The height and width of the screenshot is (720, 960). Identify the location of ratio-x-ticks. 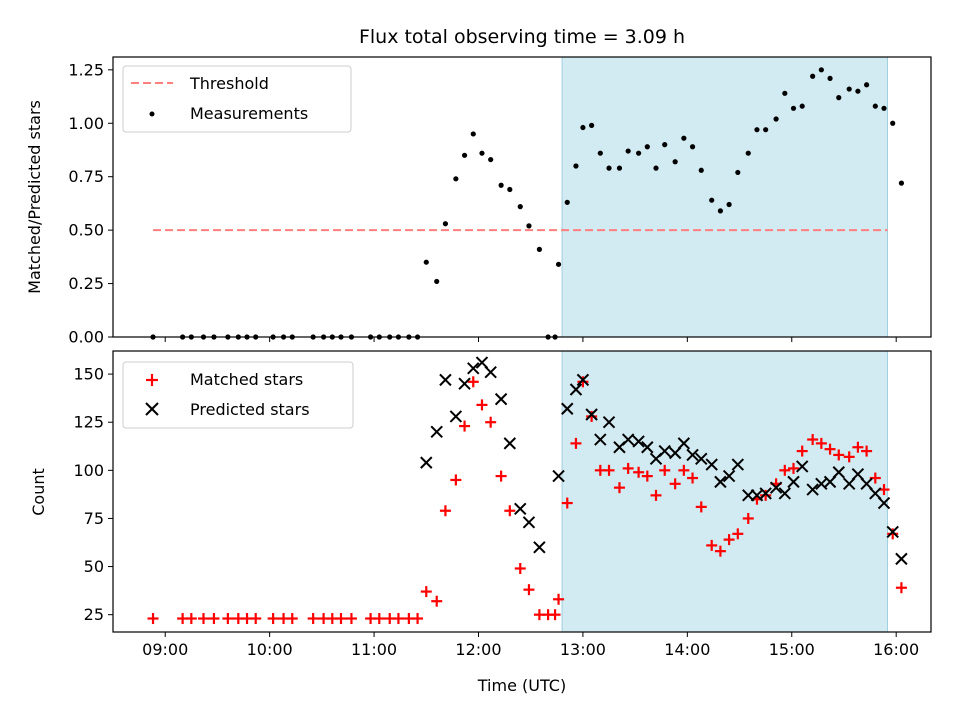
(530, 339).